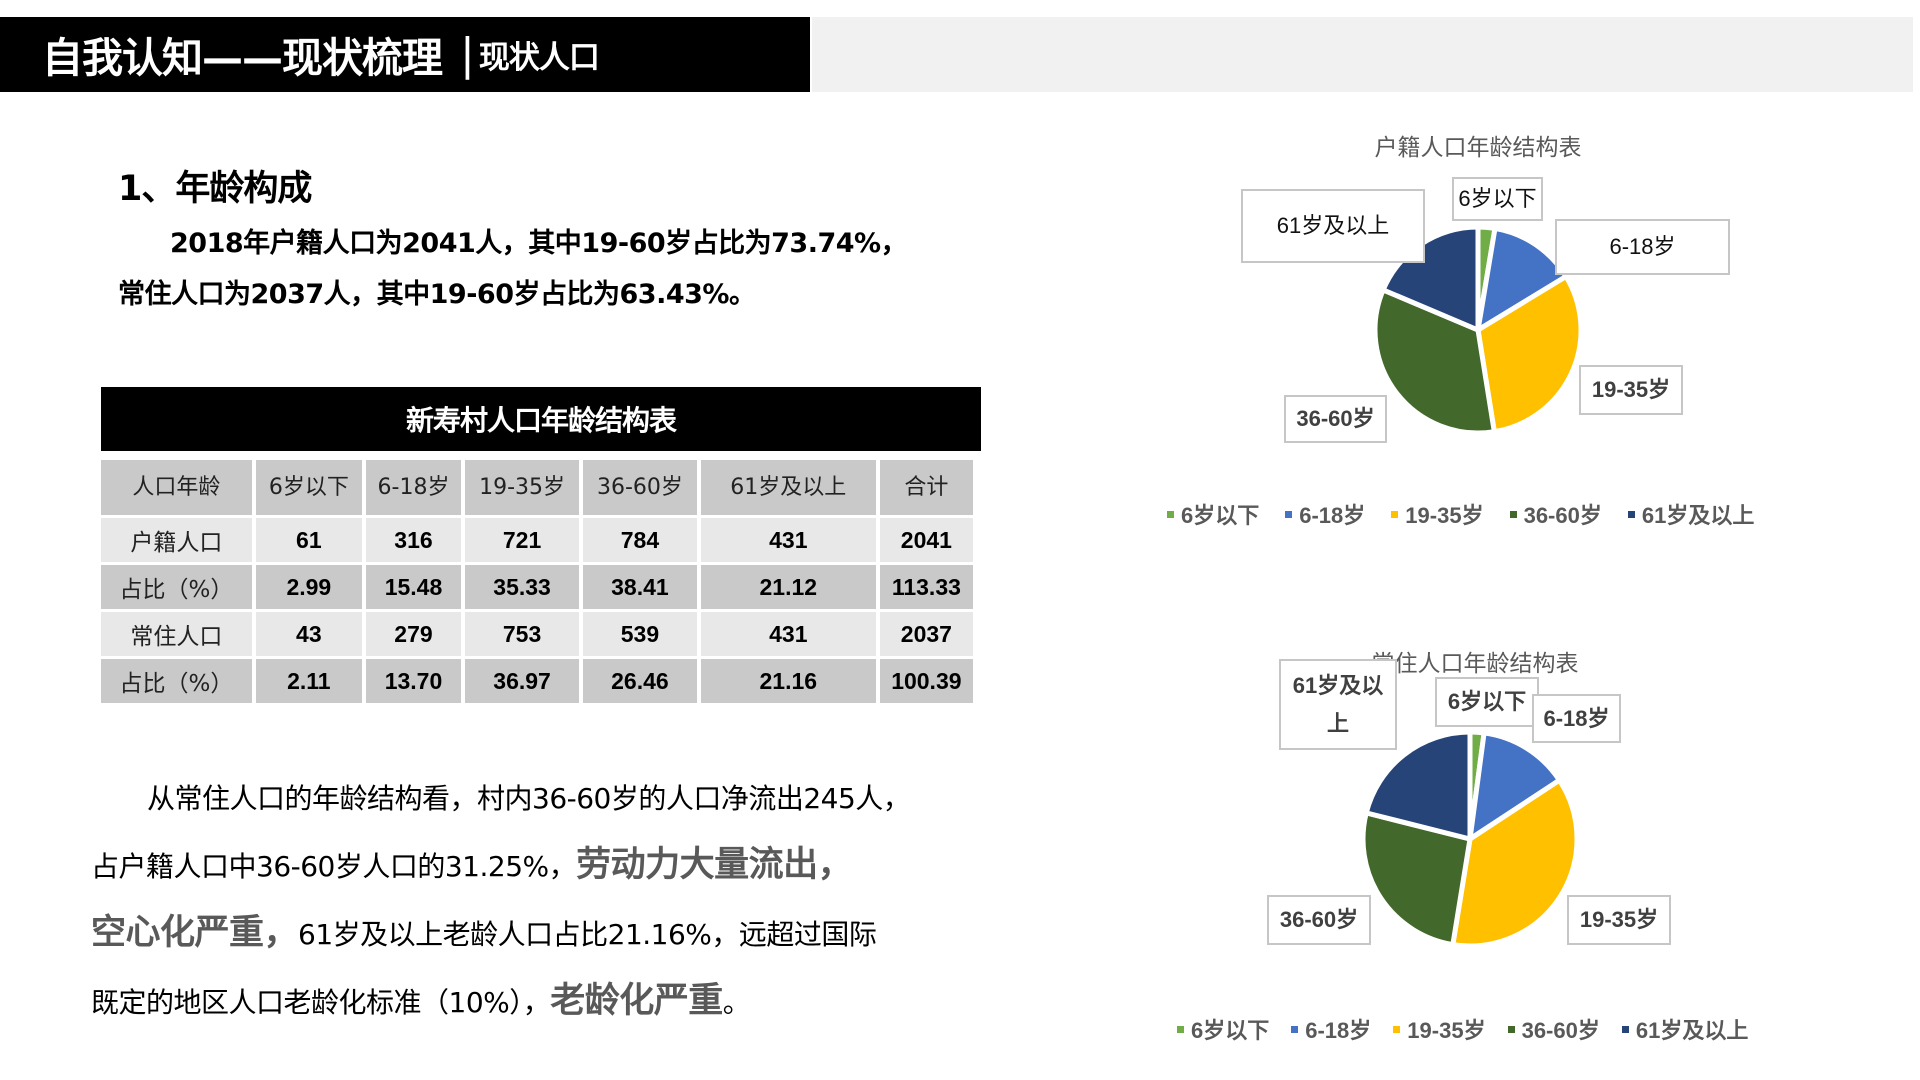 The width and height of the screenshot is (1920, 1080). I want to click on table-cell: 784, so click(640, 540).